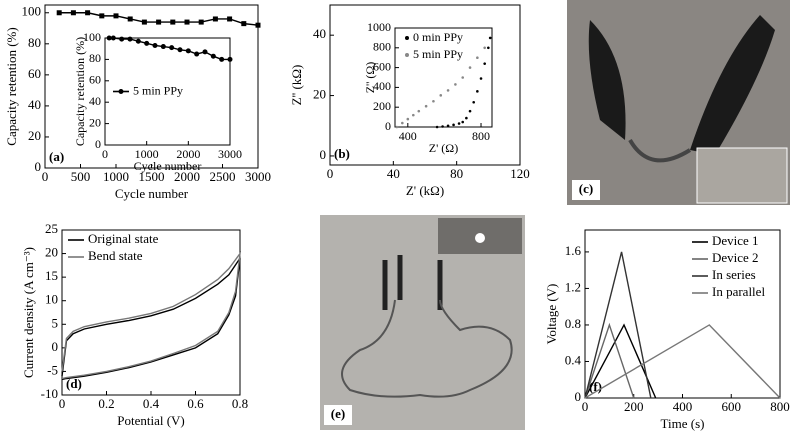  I want to click on y-tick-label: 600, so click(382, 66).